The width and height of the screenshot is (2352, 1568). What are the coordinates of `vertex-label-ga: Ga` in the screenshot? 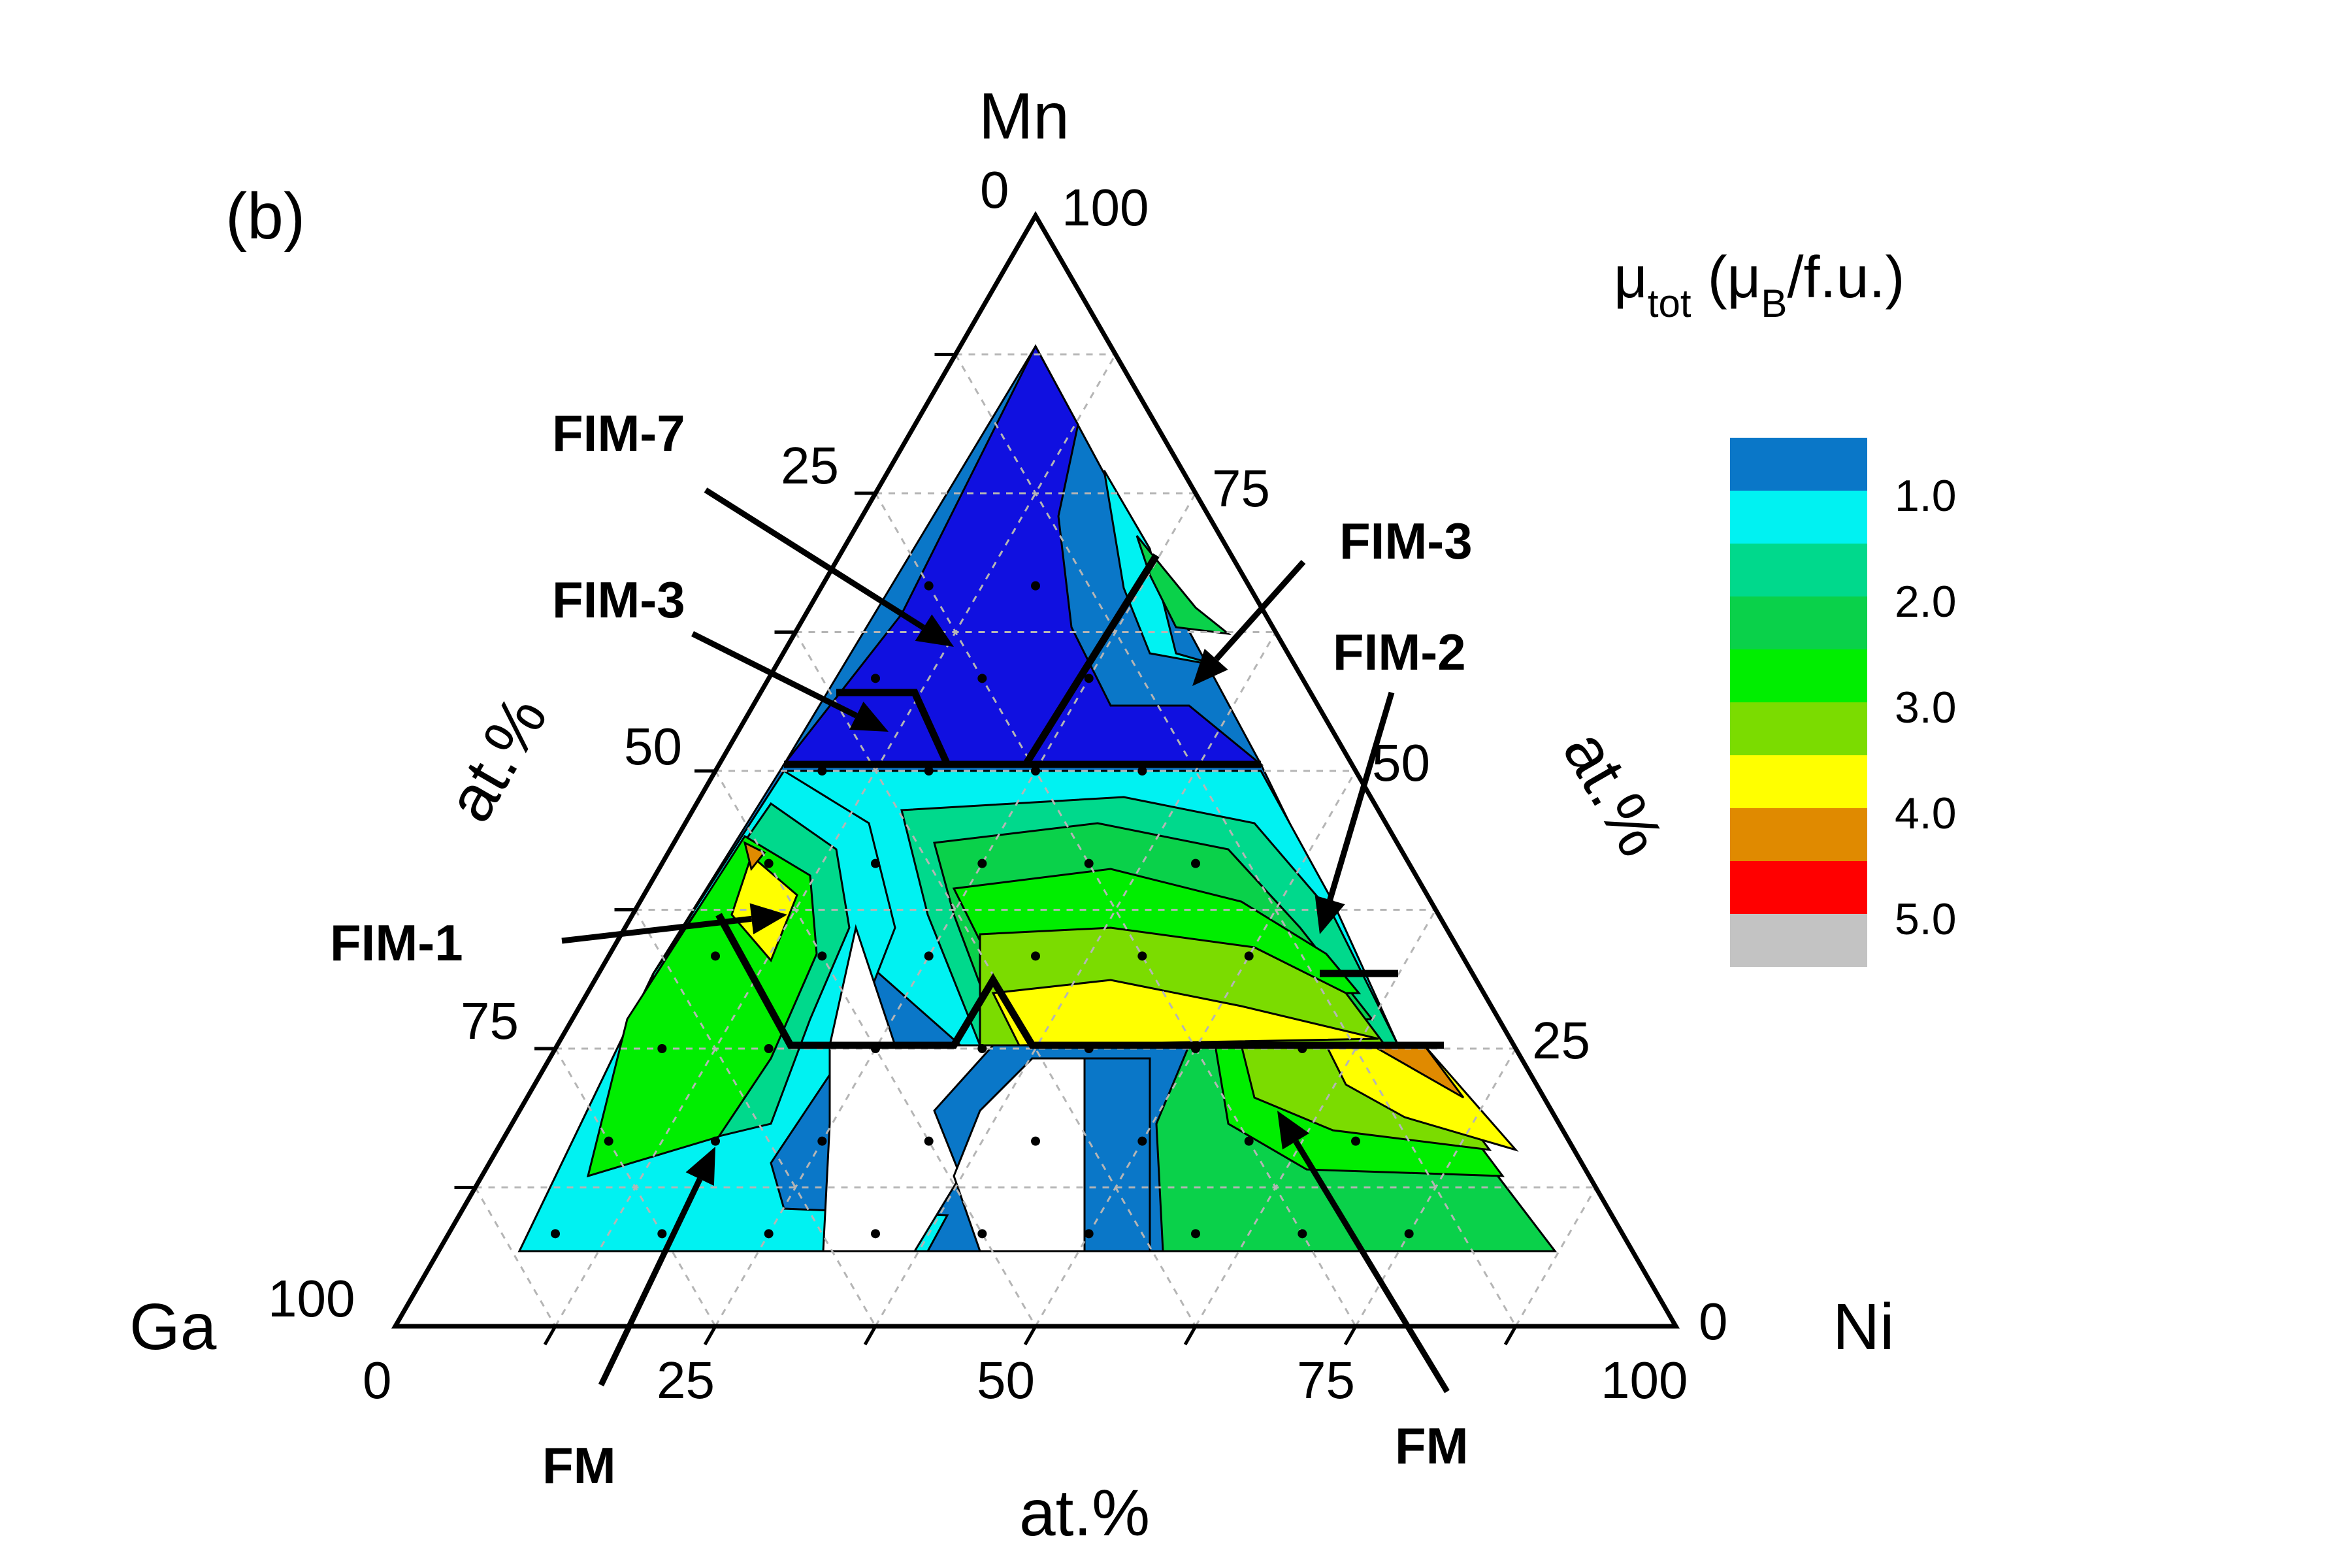 It's located at (173, 1327).